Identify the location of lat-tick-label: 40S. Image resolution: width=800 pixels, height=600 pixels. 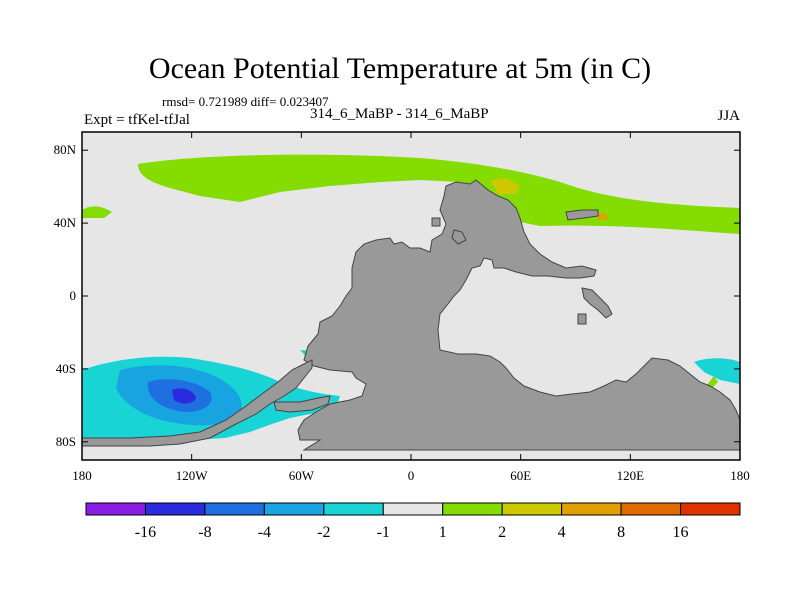
(66, 368).